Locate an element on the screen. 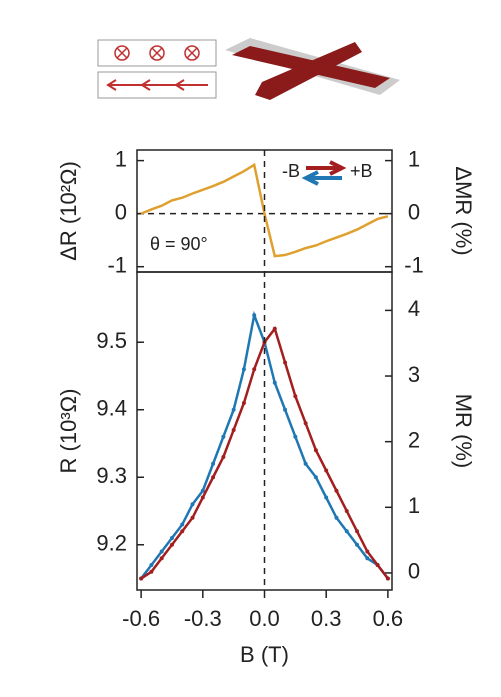 The height and width of the screenshot is (697, 501). x-tick-label: -0.3 is located at coordinates (203, 618).